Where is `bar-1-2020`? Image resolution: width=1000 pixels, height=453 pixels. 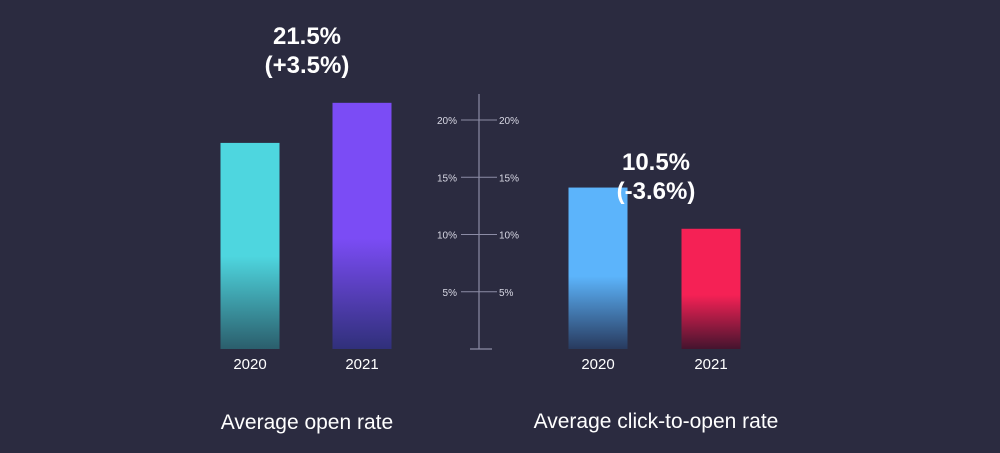
bar-1-2020 is located at coordinates (250, 245).